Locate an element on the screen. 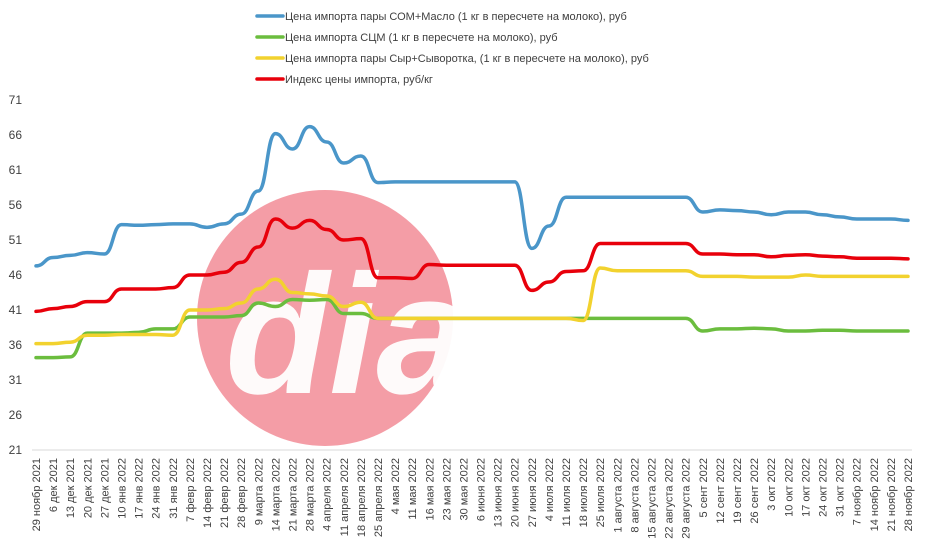 The width and height of the screenshot is (925, 546). x-tick-label: 7 ноябр 2022 is located at coordinates (858, 491).